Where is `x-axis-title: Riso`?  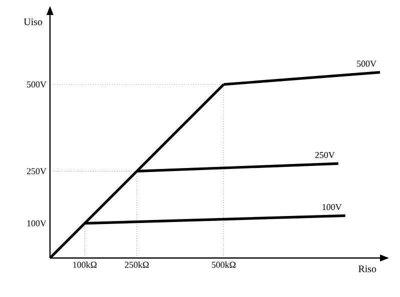
x-axis-title: Riso is located at coordinates (367, 269).